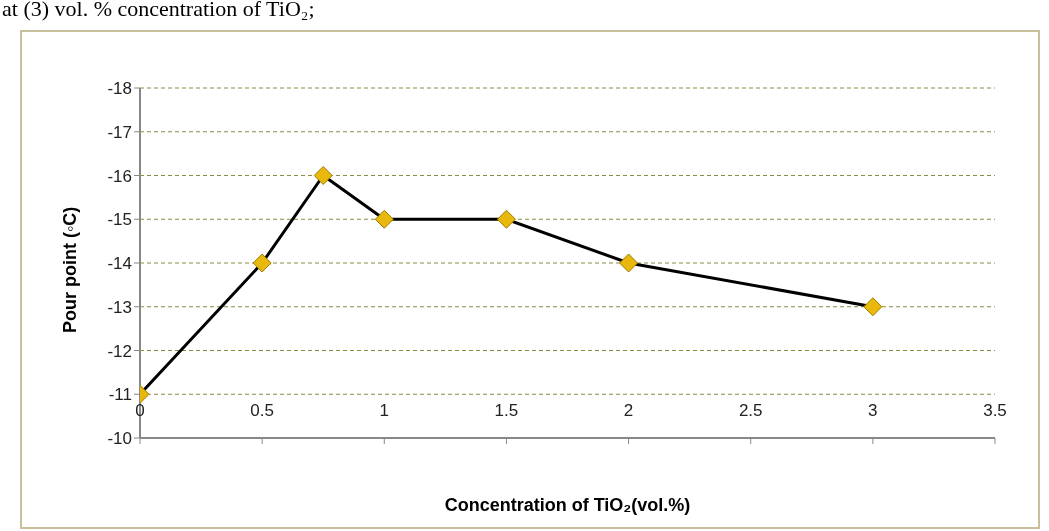  Describe the element at coordinates (995, 410) in the screenshot. I see `x-tick-label: 3.5` at that location.